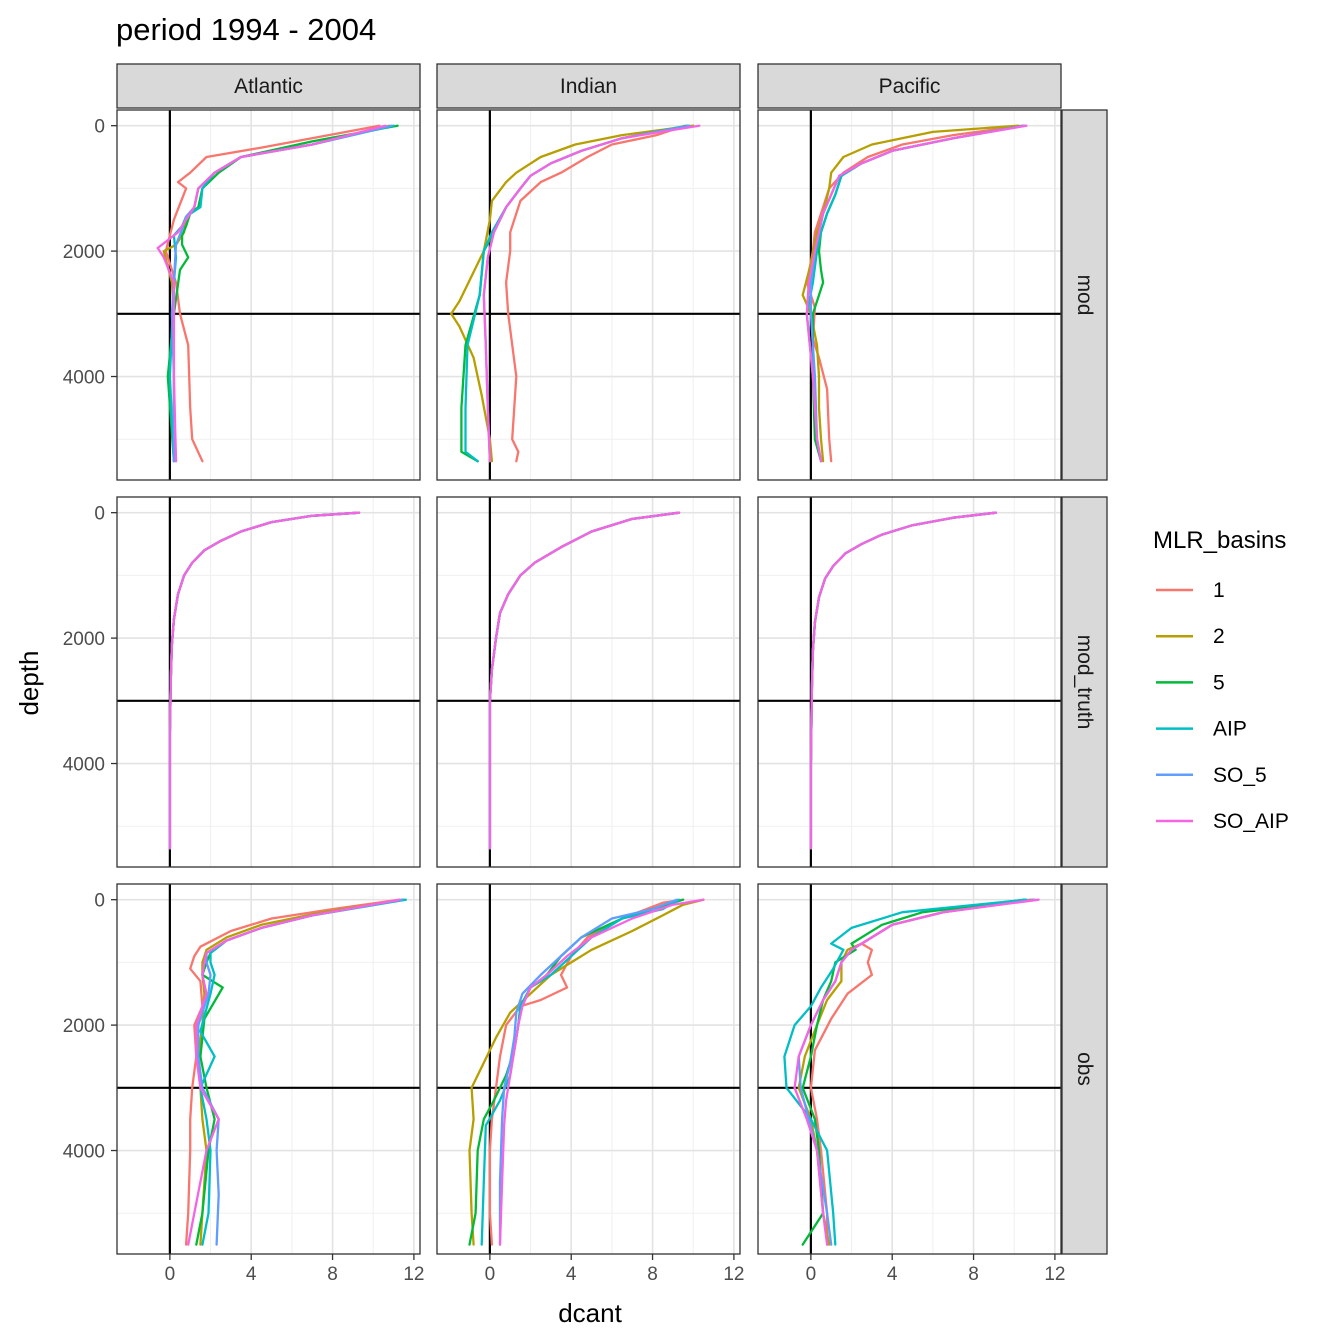 The height and width of the screenshot is (1344, 1344). I want to click on gridlines, so click(909, 295).